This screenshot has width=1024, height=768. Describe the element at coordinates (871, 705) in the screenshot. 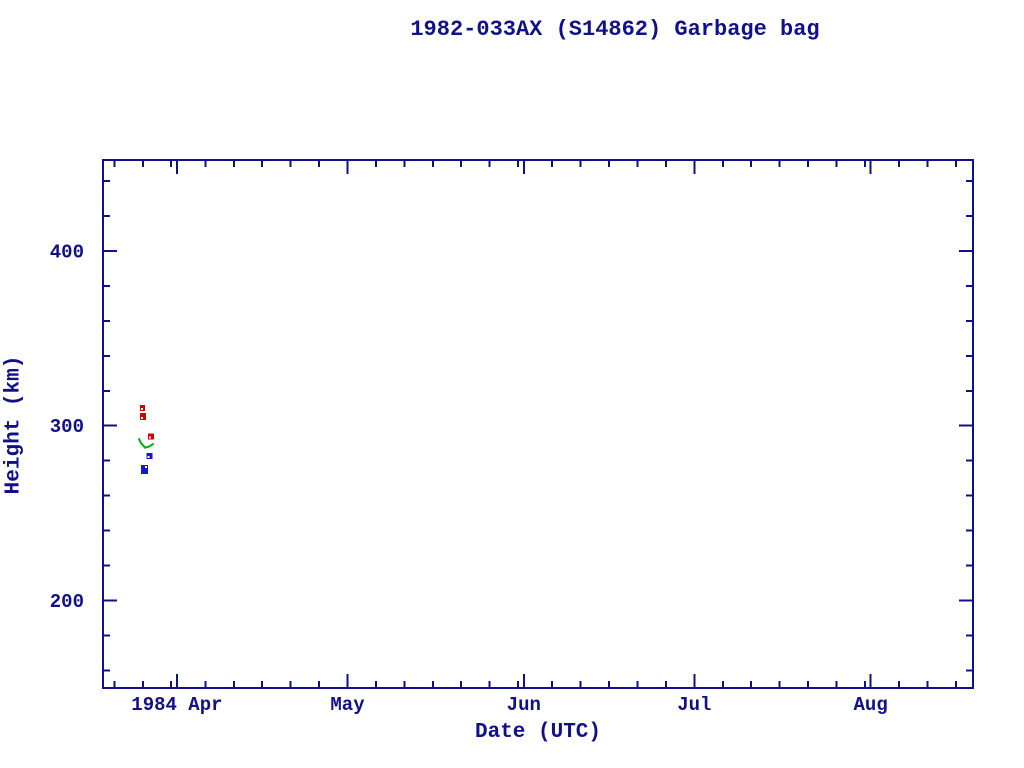

I see `x-tick-label: Aug` at that location.